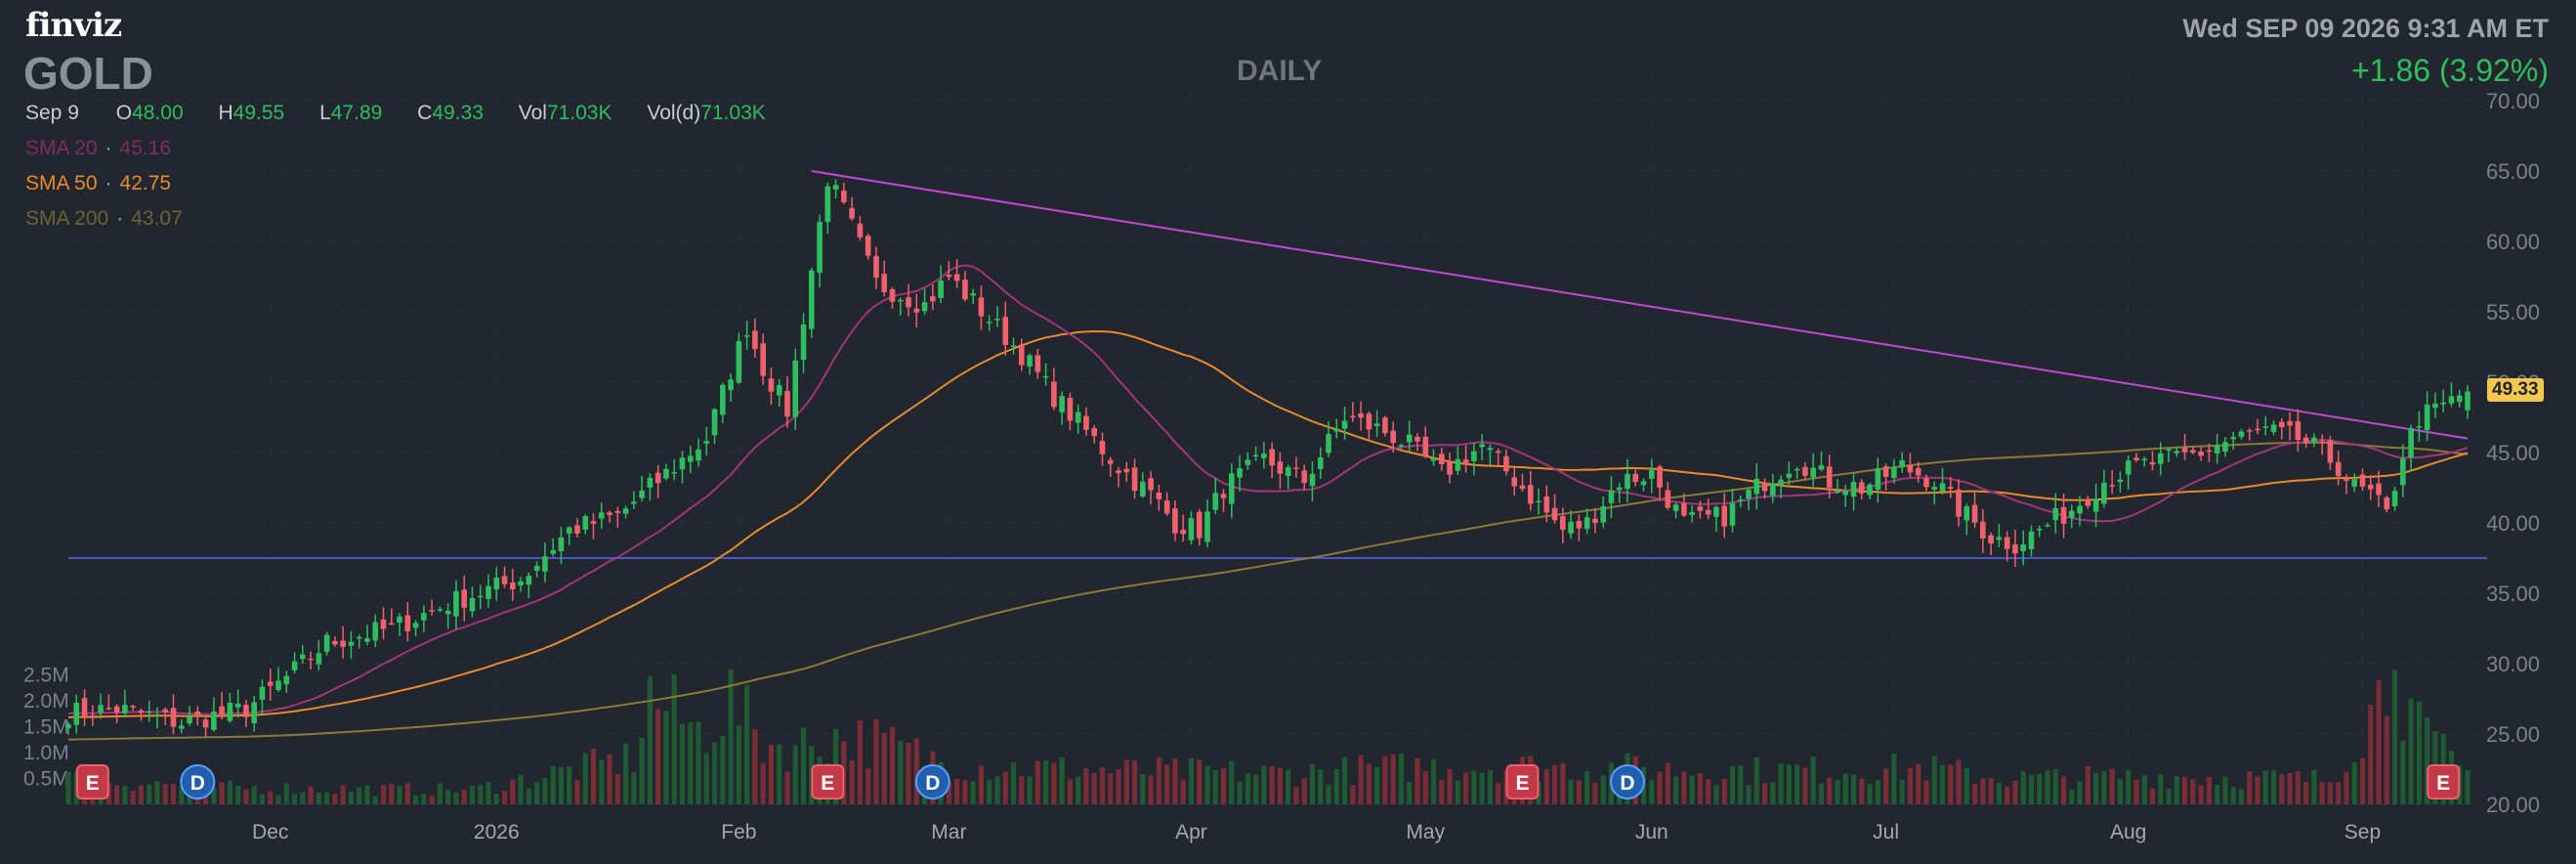  I want to click on sma50-legend: SMA 50 · 42.75, so click(98, 183).